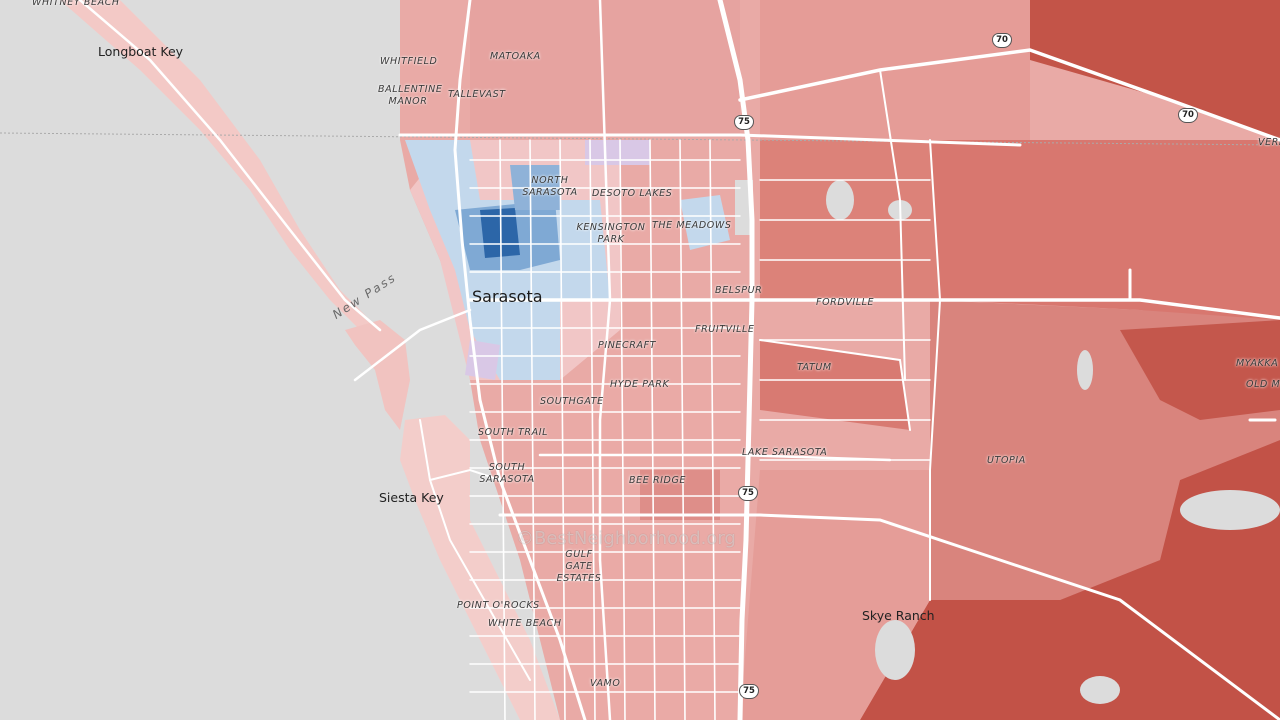 This screenshot has height=720, width=1280. I want to click on gulf-of-mexico-drive, so click(230, 166).